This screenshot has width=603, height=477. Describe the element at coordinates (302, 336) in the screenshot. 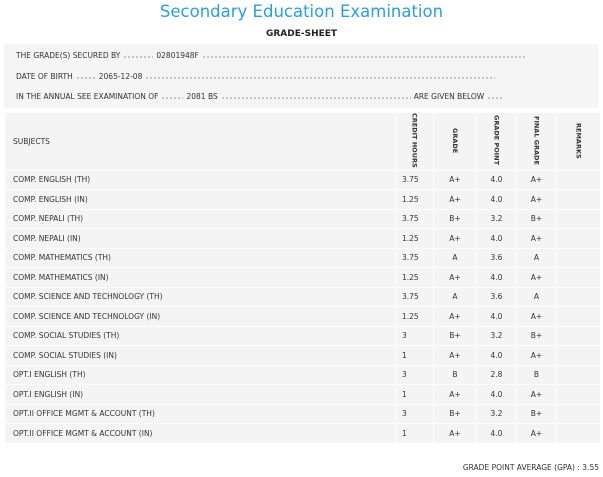

I see `table-row: COMP. SOCIAL STUDIES (TH) 3 B+ 3.2 B+` at that location.